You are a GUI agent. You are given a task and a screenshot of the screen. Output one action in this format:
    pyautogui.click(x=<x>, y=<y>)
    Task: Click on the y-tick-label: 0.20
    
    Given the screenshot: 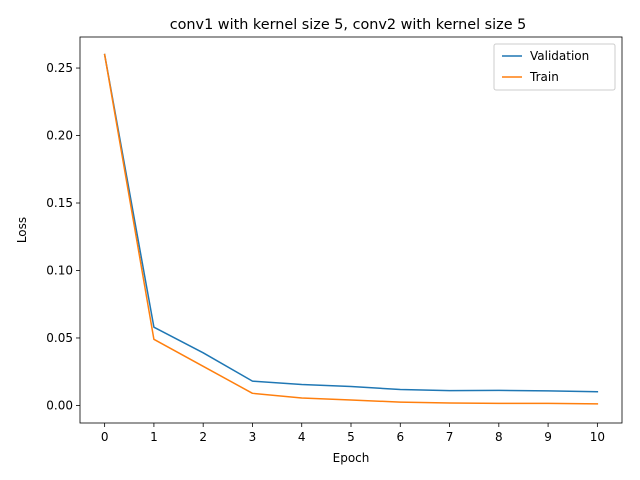 What is the action you would take?
    pyautogui.click(x=59, y=136)
    